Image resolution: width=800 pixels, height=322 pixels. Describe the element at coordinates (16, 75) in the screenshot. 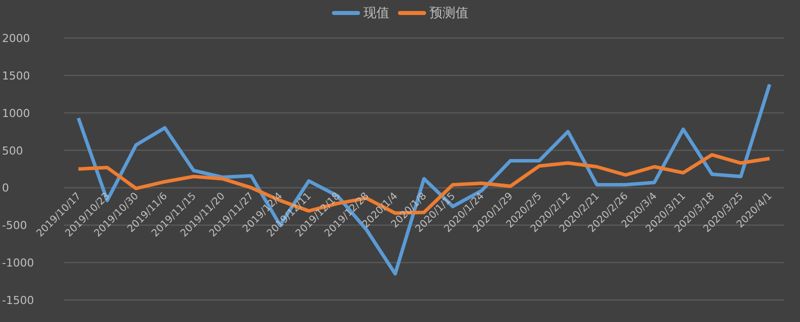

I see `y-tick-label: 1500` at that location.